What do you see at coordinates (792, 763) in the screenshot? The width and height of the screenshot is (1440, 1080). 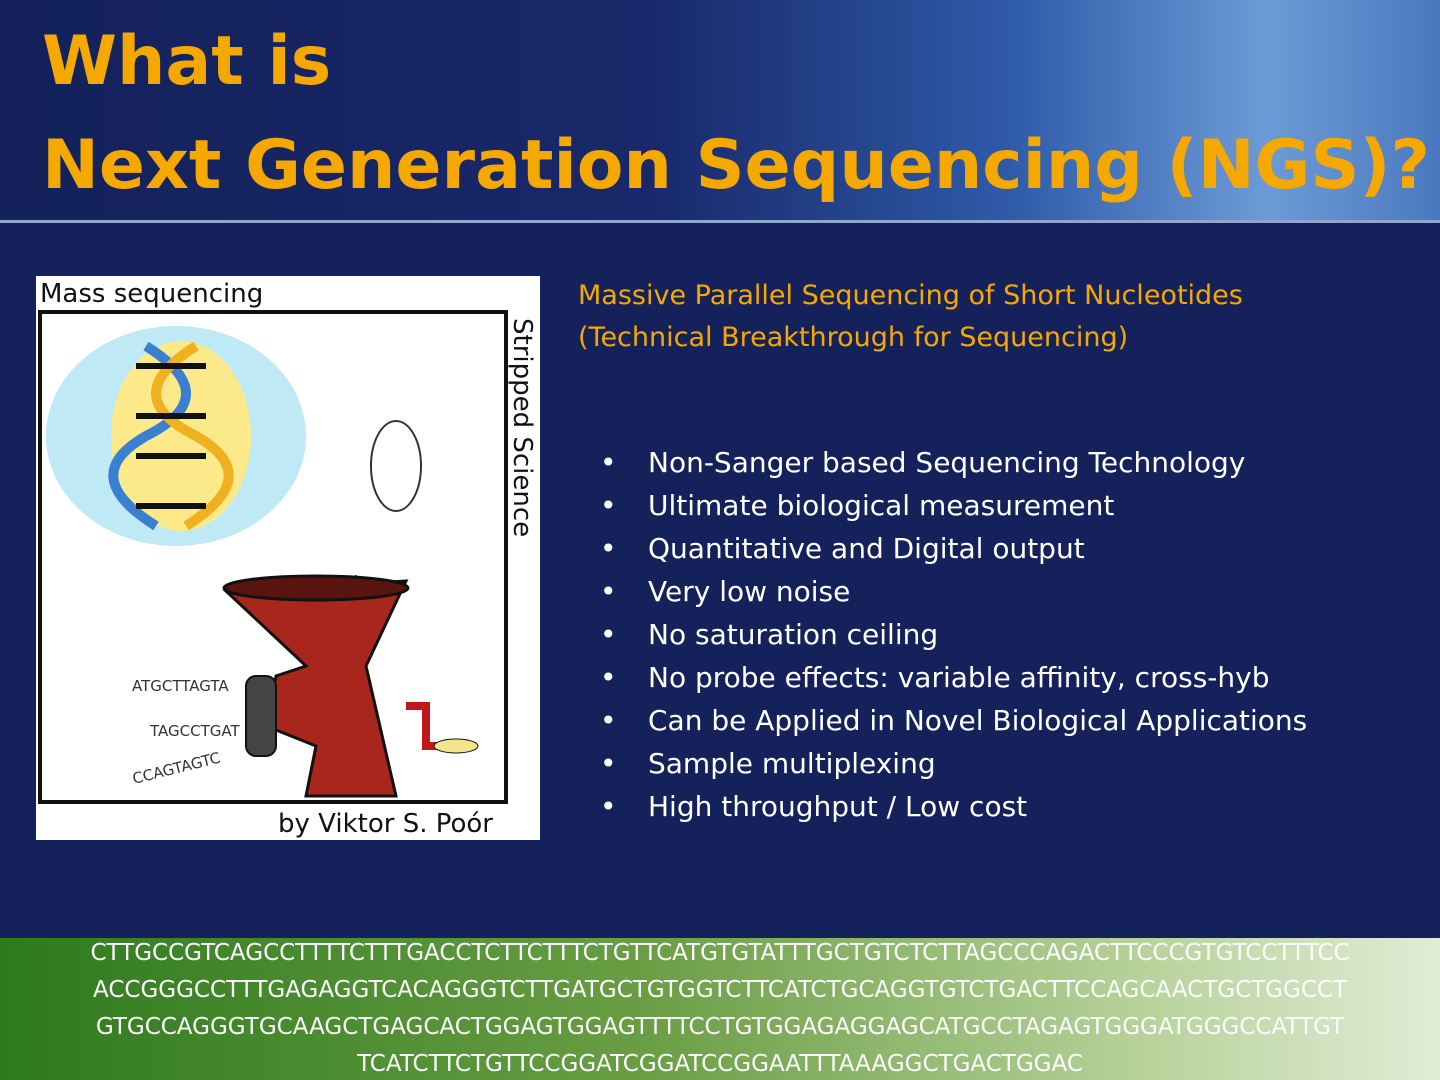 I see `bullet-text: Sample multiplexing` at bounding box center [792, 763].